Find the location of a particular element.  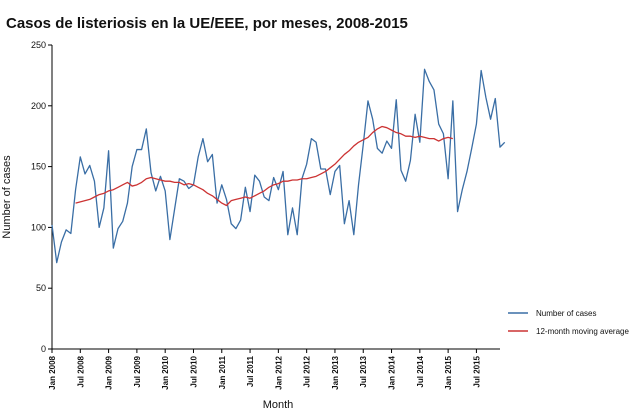

x-tick-label: Jul 2013 is located at coordinates (363, 371).